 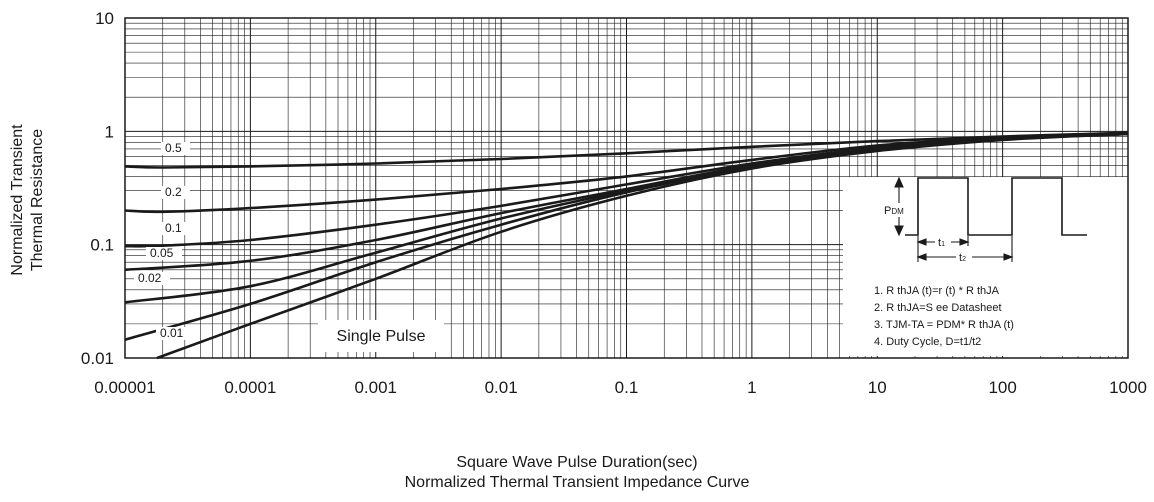 What do you see at coordinates (1002, 387) in the screenshot?
I see `x-tick-label: 100` at bounding box center [1002, 387].